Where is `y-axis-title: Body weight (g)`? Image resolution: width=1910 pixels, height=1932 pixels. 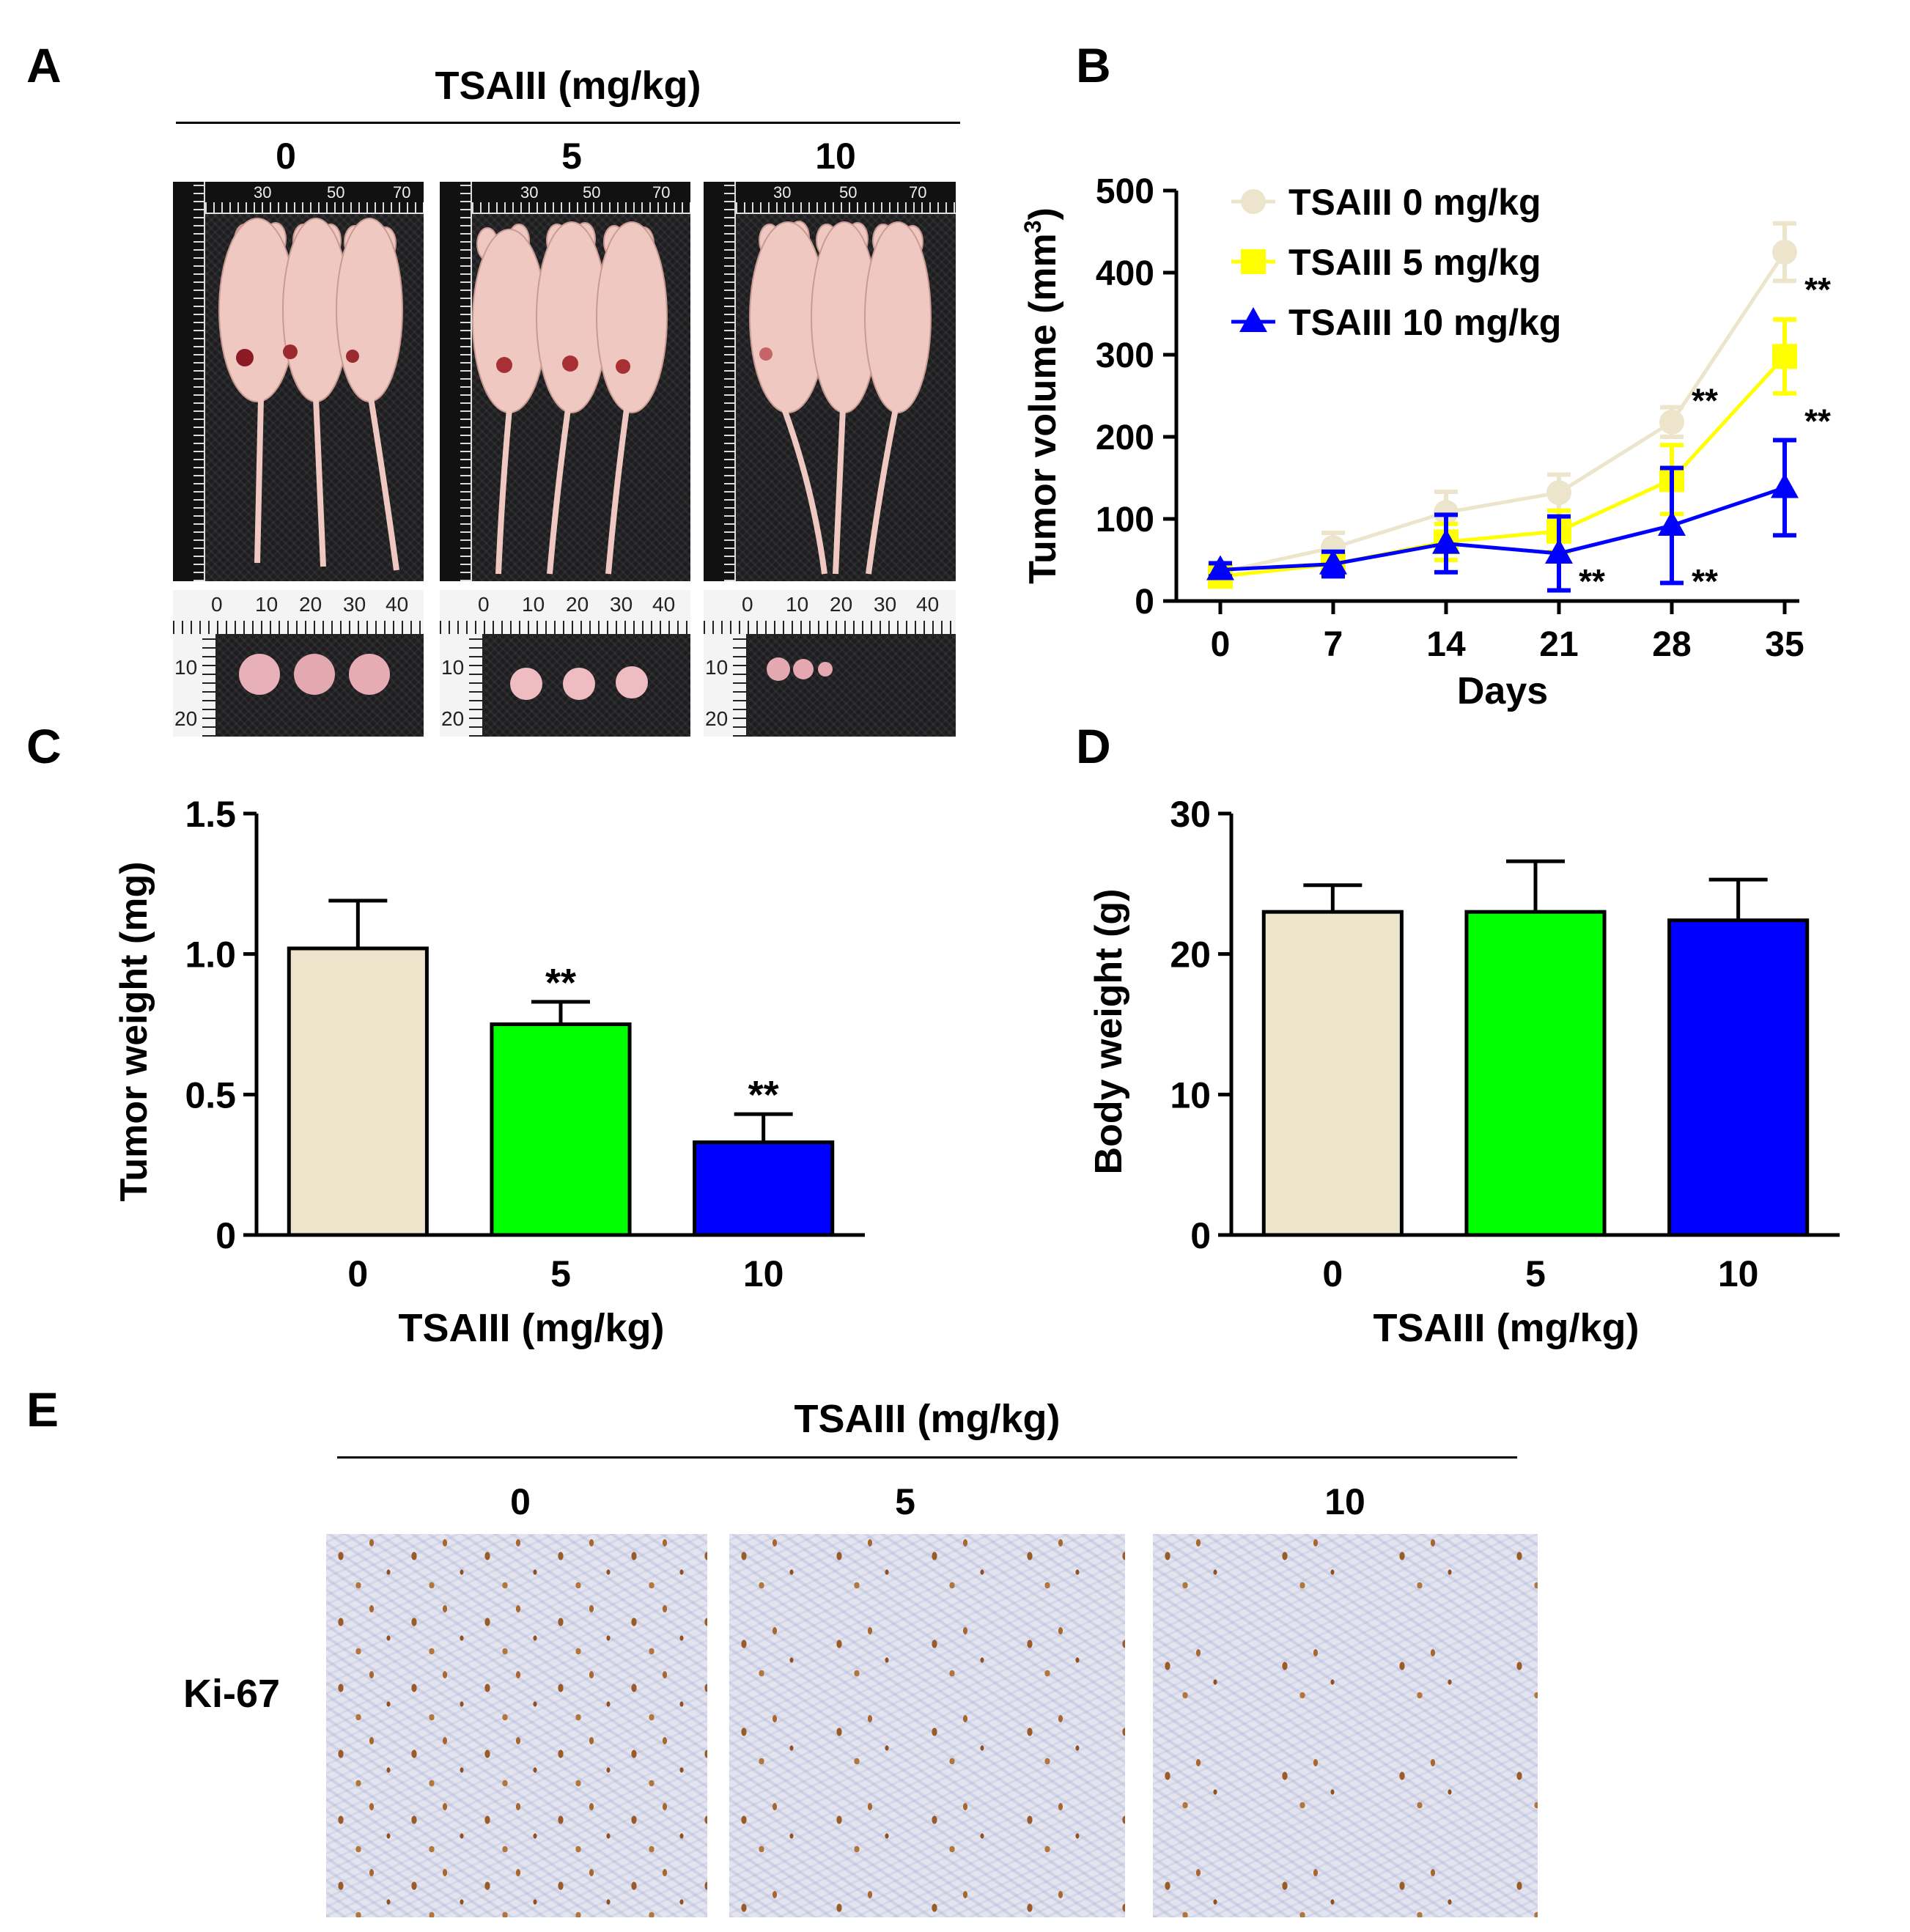 y-axis-title: Body weight (g) is located at coordinates (1109, 1032).